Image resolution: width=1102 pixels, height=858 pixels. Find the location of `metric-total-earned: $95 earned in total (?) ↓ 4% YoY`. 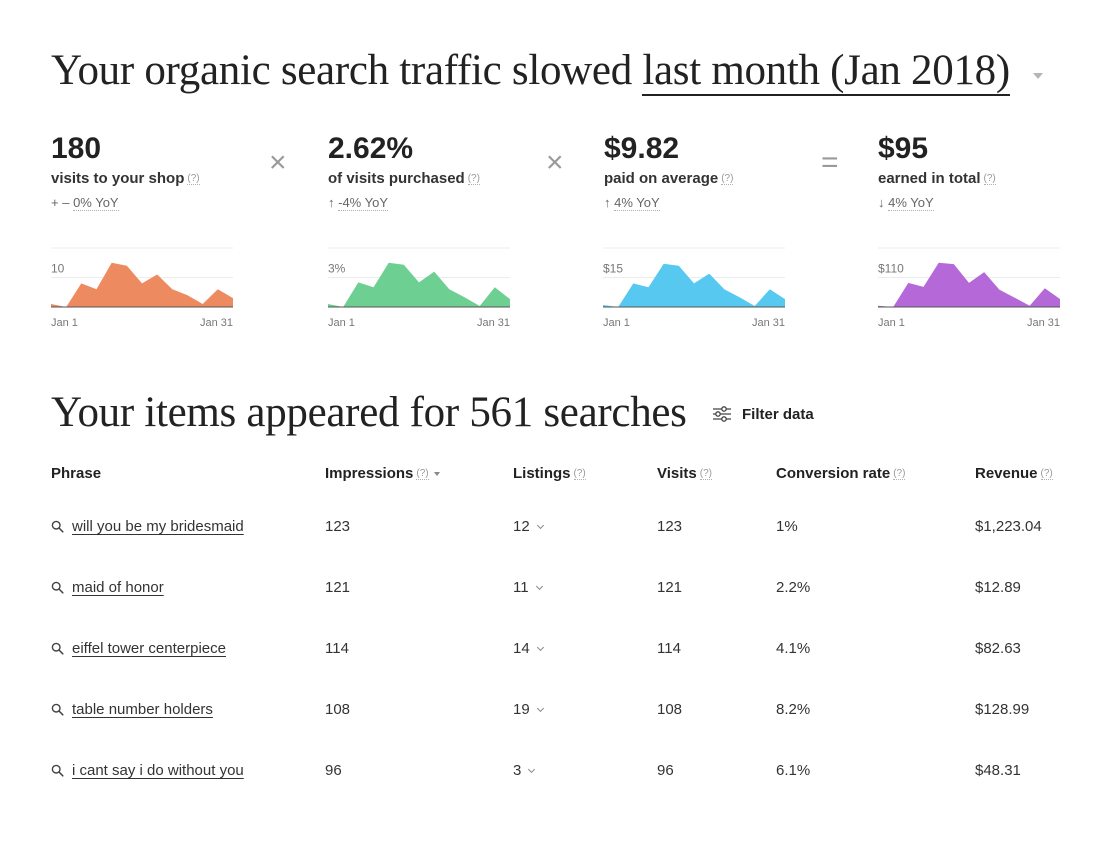

metric-total-earned: $95 earned in total (?) ↓ 4% YoY is located at coordinates (978, 170).